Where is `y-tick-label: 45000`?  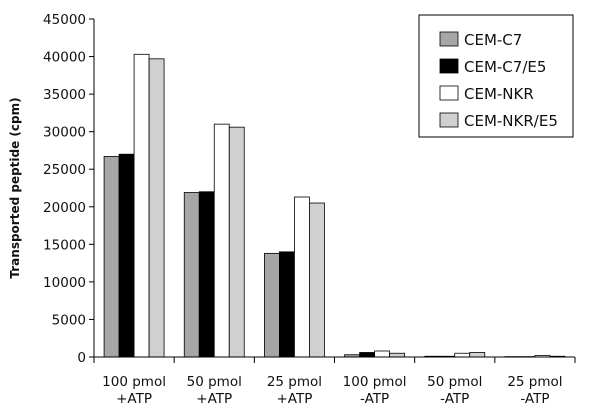 y-tick-label: 45000 is located at coordinates (64, 20).